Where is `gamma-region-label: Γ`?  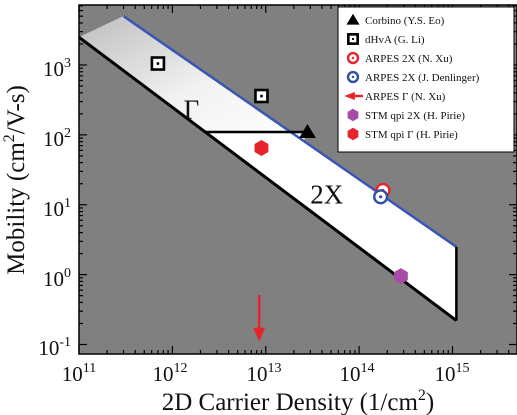 gamma-region-label: Γ is located at coordinates (192, 110).